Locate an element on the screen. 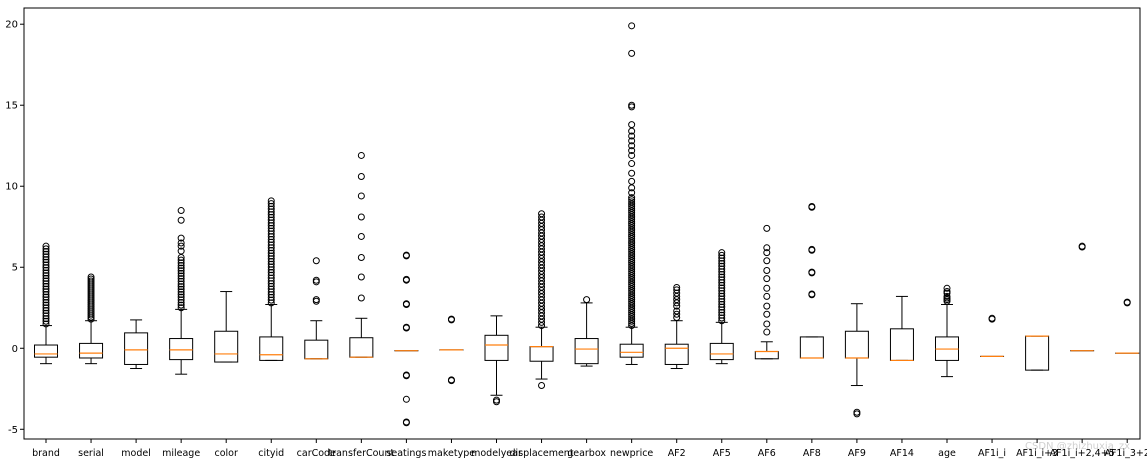 The height and width of the screenshot is (465, 1147). x-tick-label: displacement is located at coordinates (542, 453).